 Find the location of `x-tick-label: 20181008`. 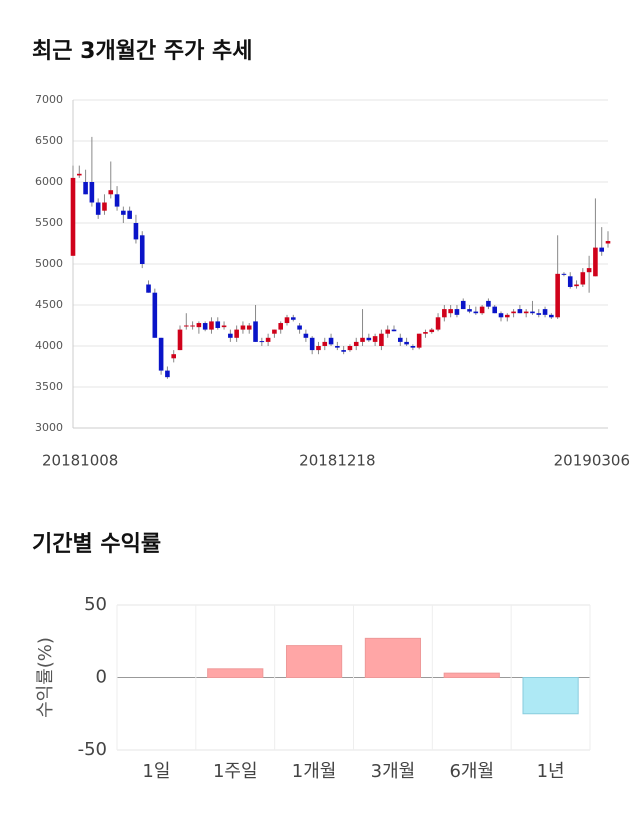

x-tick-label: 20181008 is located at coordinates (80, 461).